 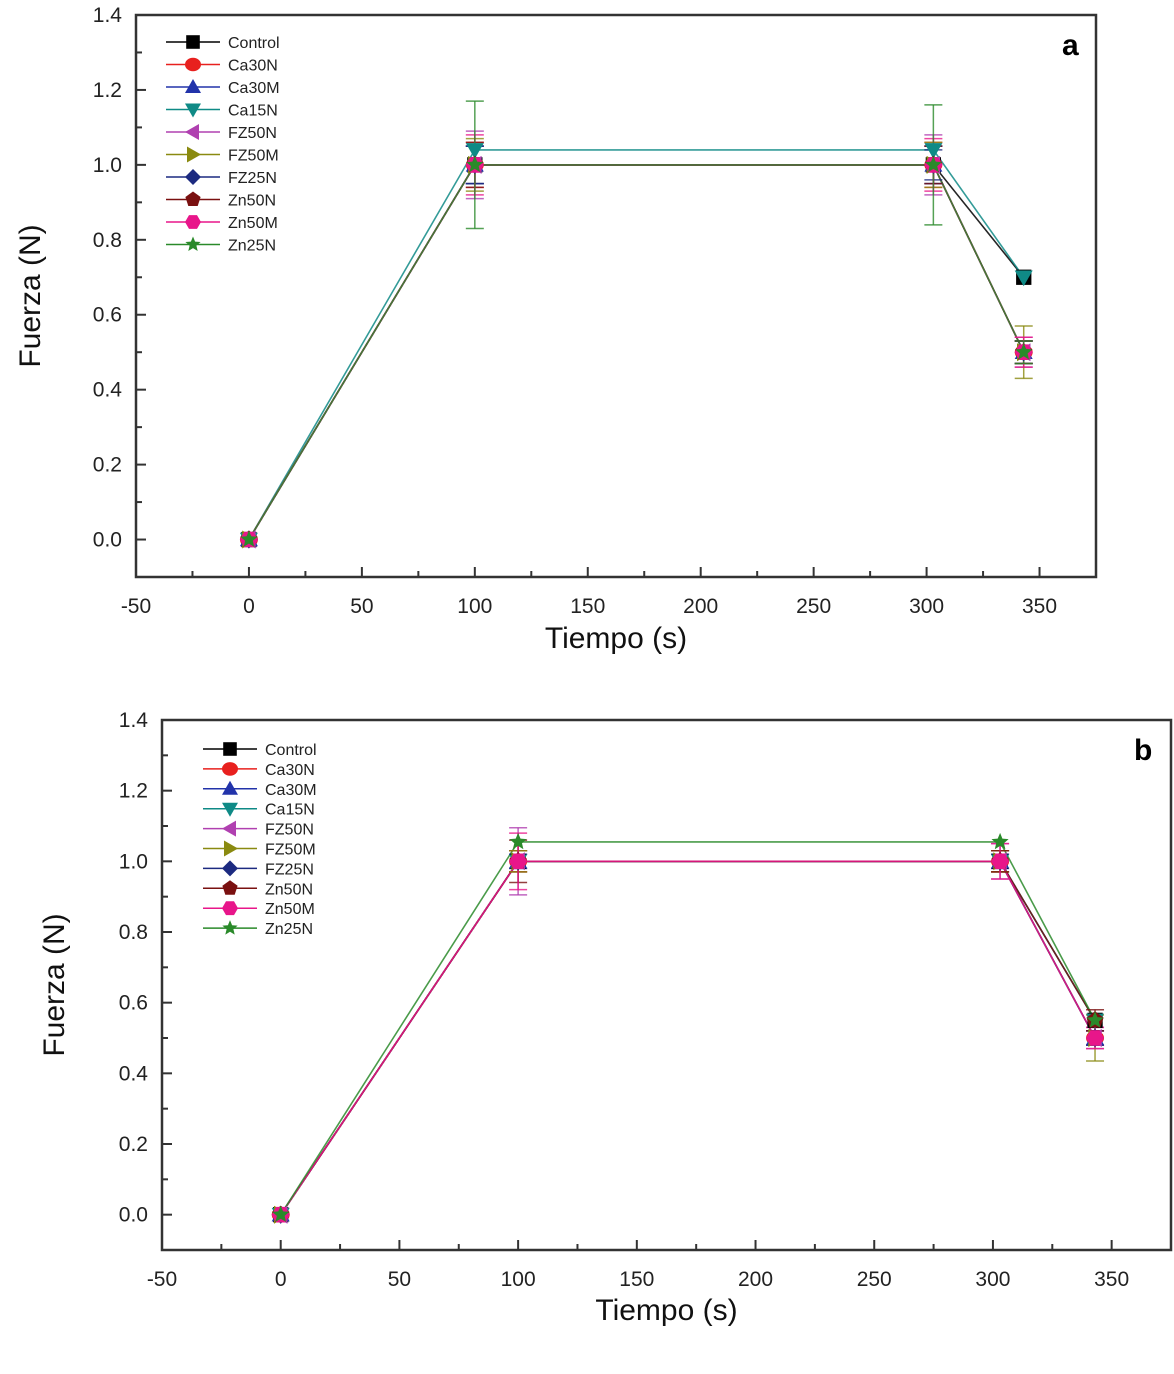 I want to click on panel-label: b, so click(x=1143, y=750).